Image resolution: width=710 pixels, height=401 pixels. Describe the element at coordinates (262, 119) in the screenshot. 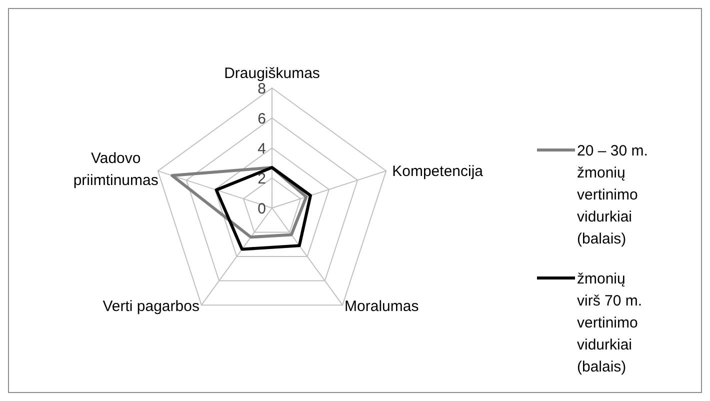

I see `y-tick-label: 6` at that location.